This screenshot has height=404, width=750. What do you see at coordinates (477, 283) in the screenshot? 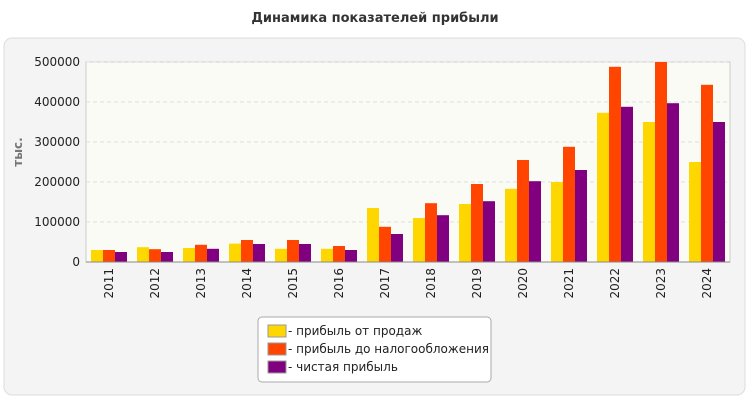
I see `x-tick-label: 2019` at bounding box center [477, 283].